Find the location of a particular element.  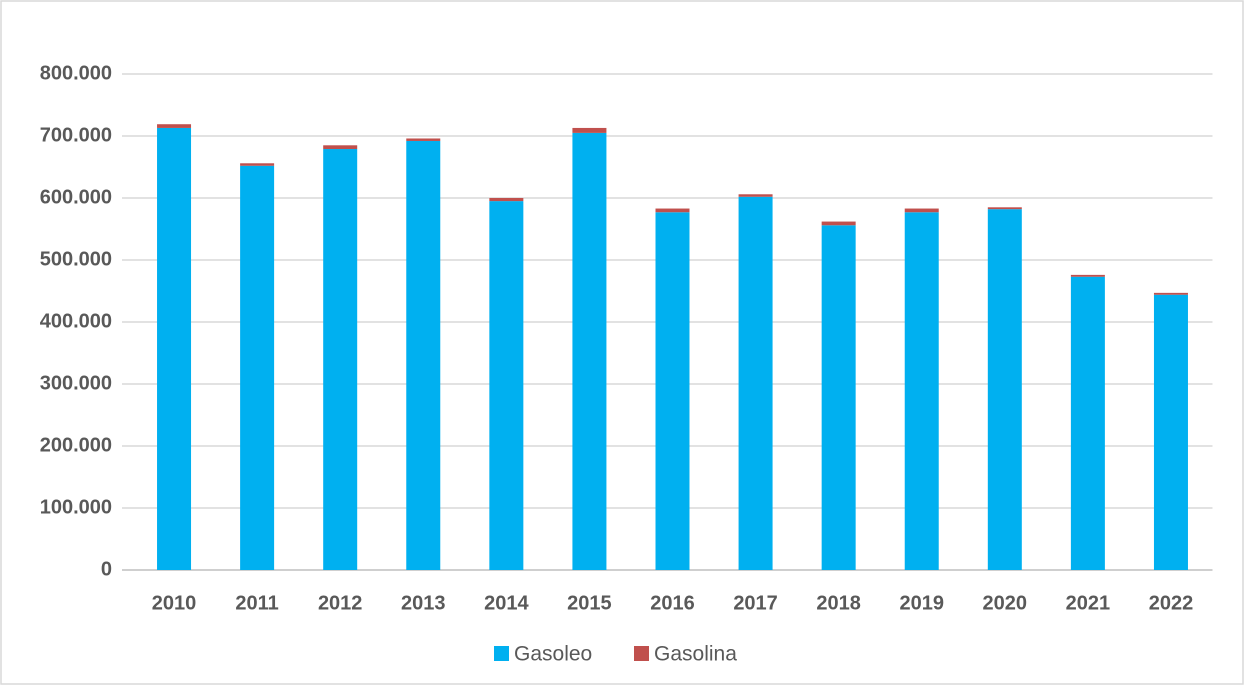

x-tick-label: 2019 is located at coordinates (921, 603).